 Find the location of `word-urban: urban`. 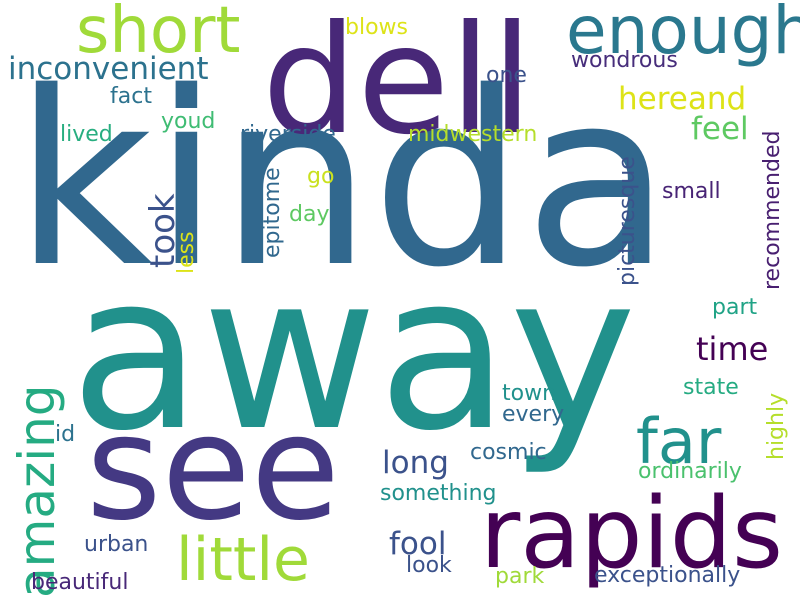

word-urban: urban is located at coordinates (116, 544).